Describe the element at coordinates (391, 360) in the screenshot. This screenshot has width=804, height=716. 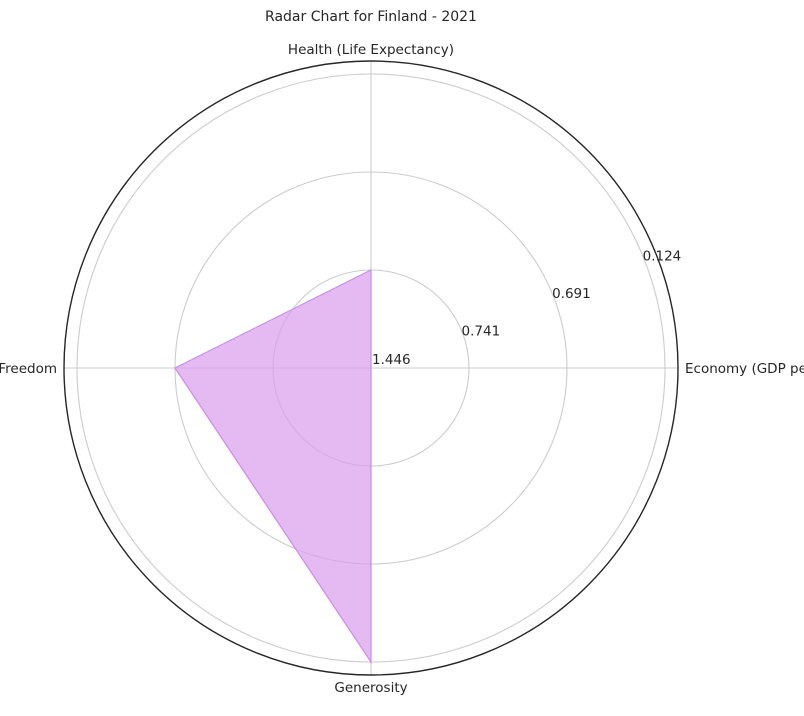
I see `center-tick-label: 1.446` at that location.